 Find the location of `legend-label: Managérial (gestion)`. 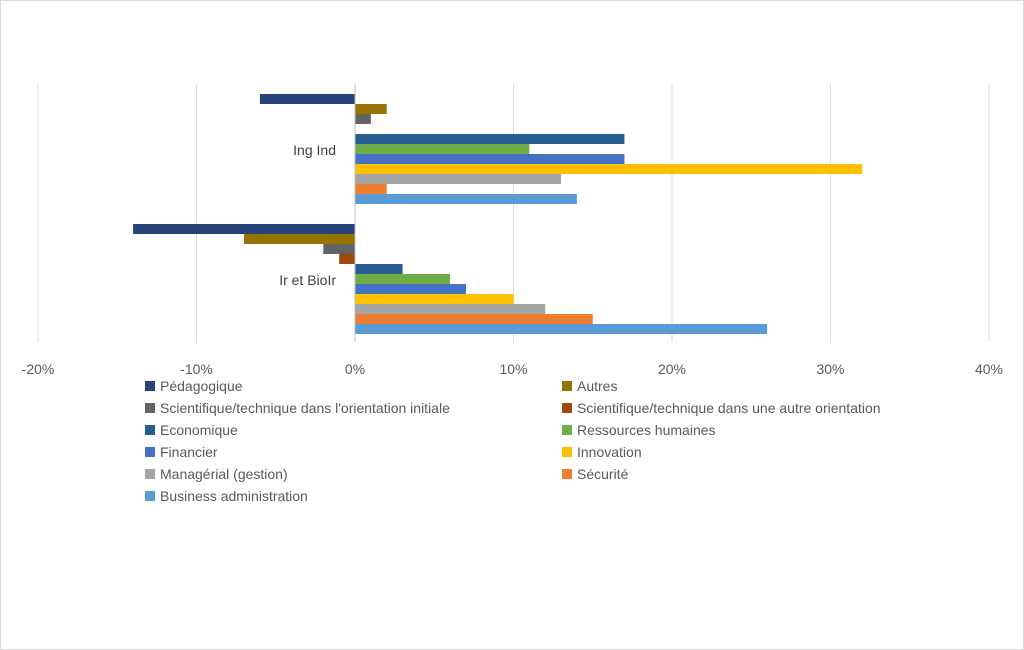

legend-label: Managérial (gestion) is located at coordinates (224, 474).